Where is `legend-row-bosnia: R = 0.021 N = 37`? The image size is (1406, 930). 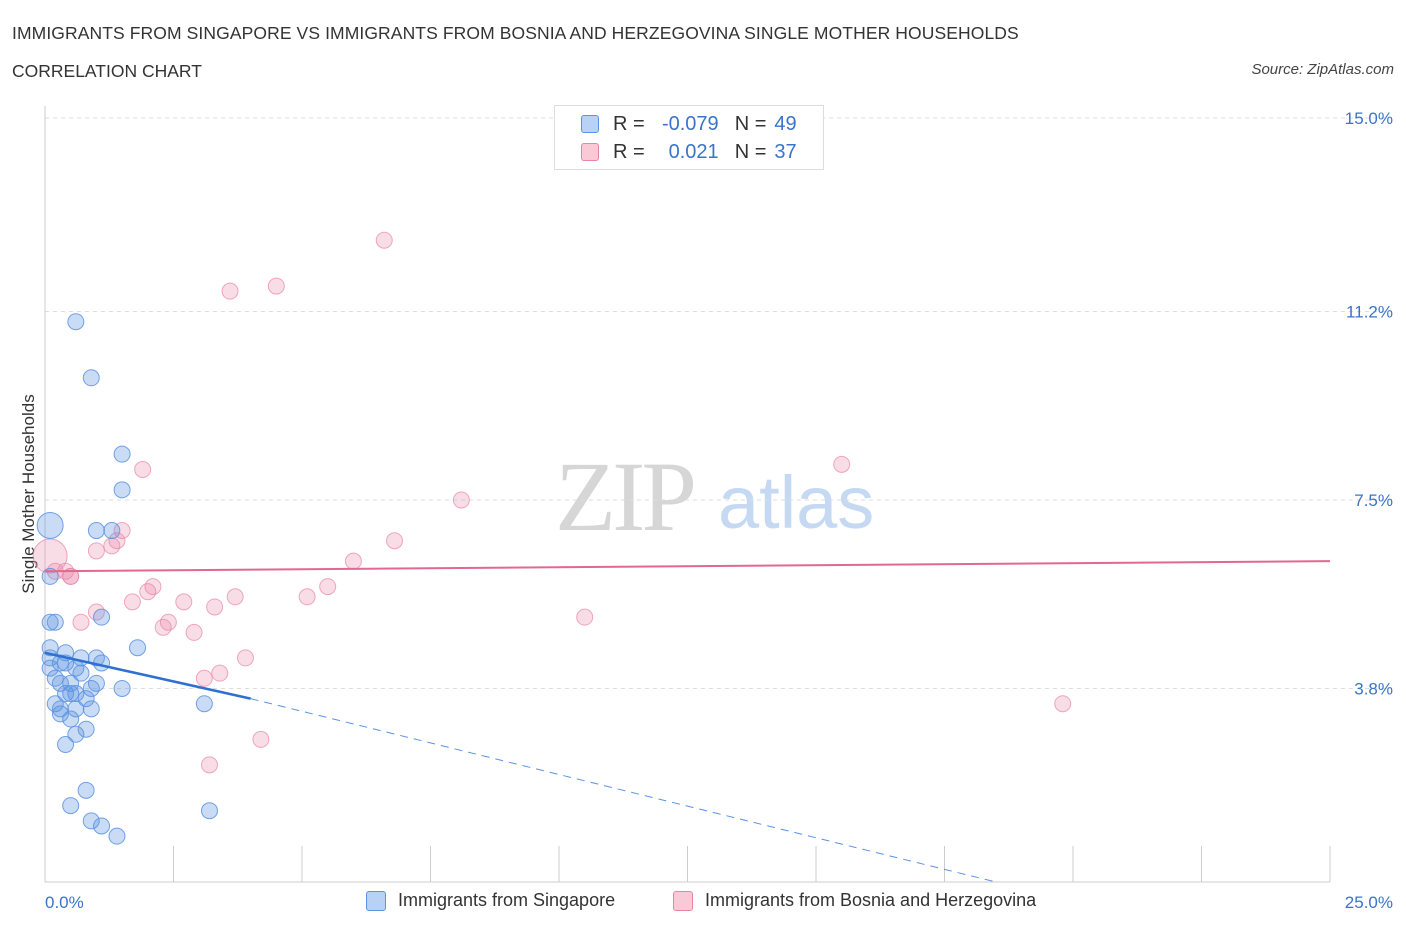 legend-row-bosnia: R = 0.021 N = 37 is located at coordinates (689, 152).